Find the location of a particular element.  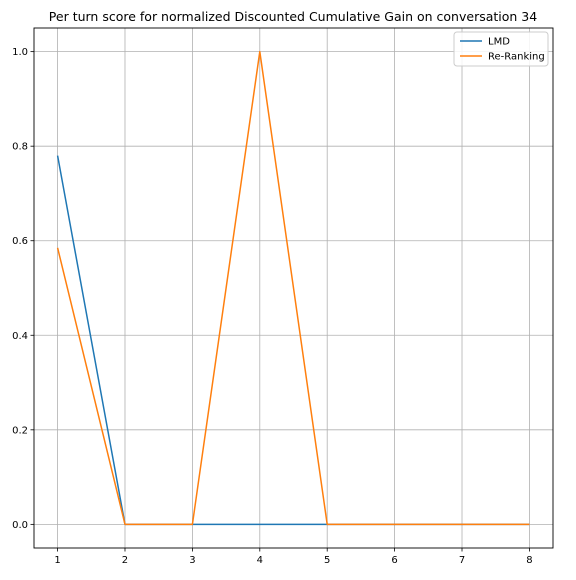

x-tick-label-3: 3 is located at coordinates (192, 560).